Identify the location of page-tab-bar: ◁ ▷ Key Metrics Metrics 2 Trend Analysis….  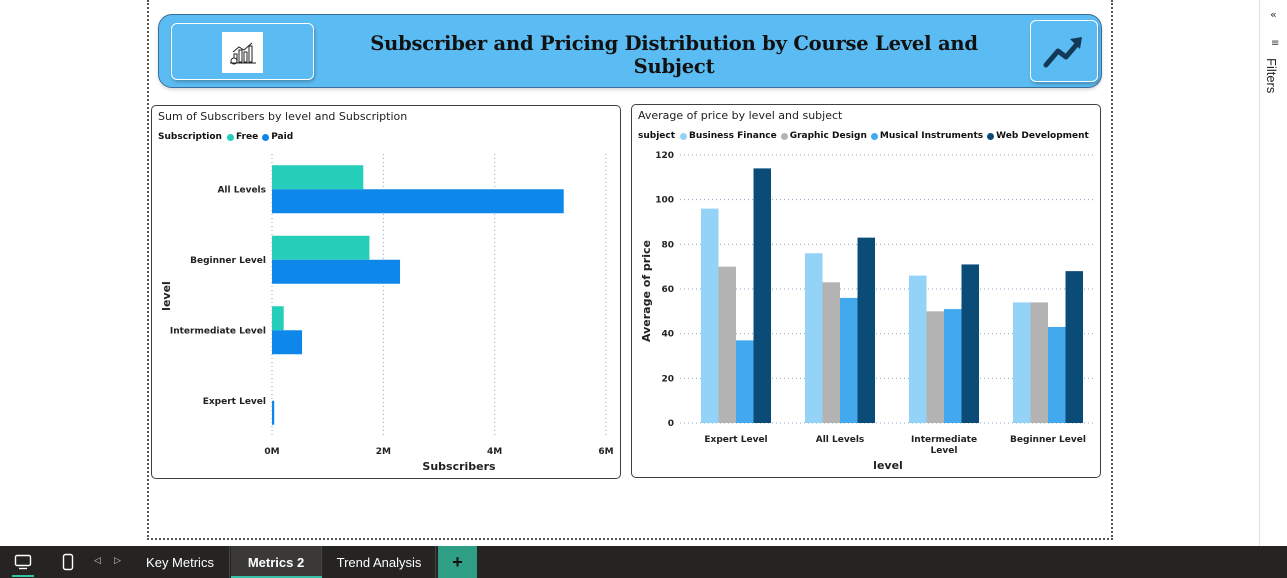
(643, 562).